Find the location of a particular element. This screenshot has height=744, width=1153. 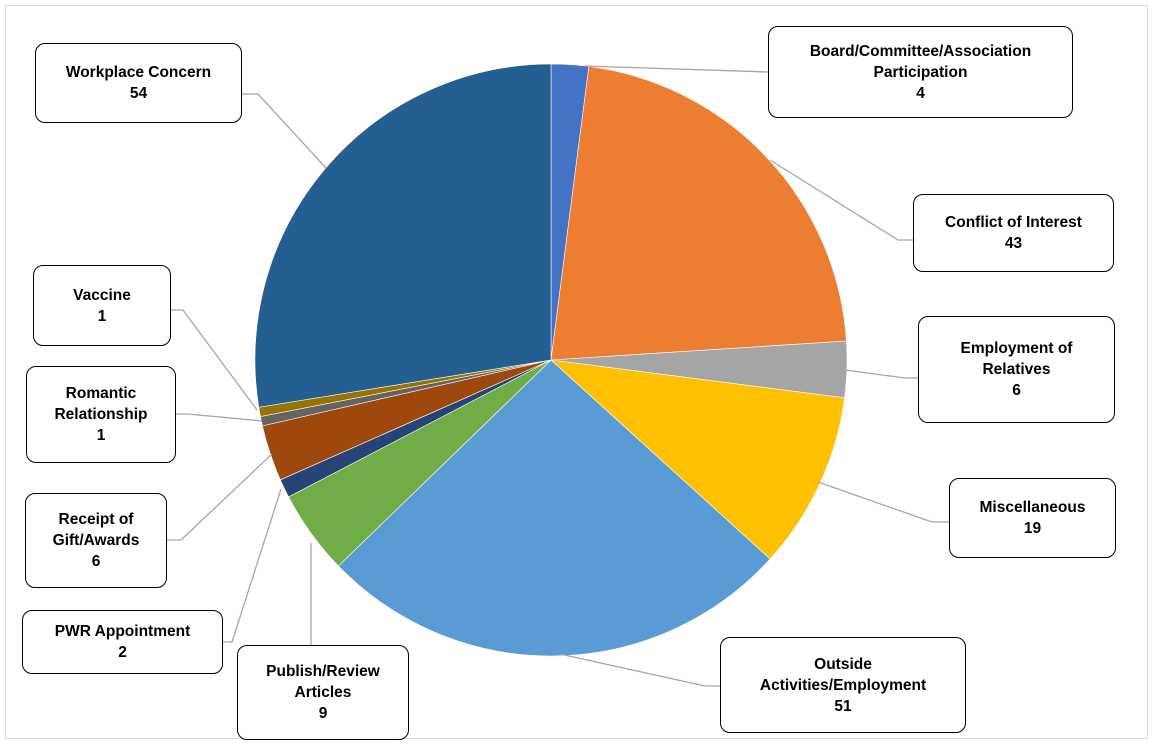

leader-conflict is located at coordinates (841, 200).